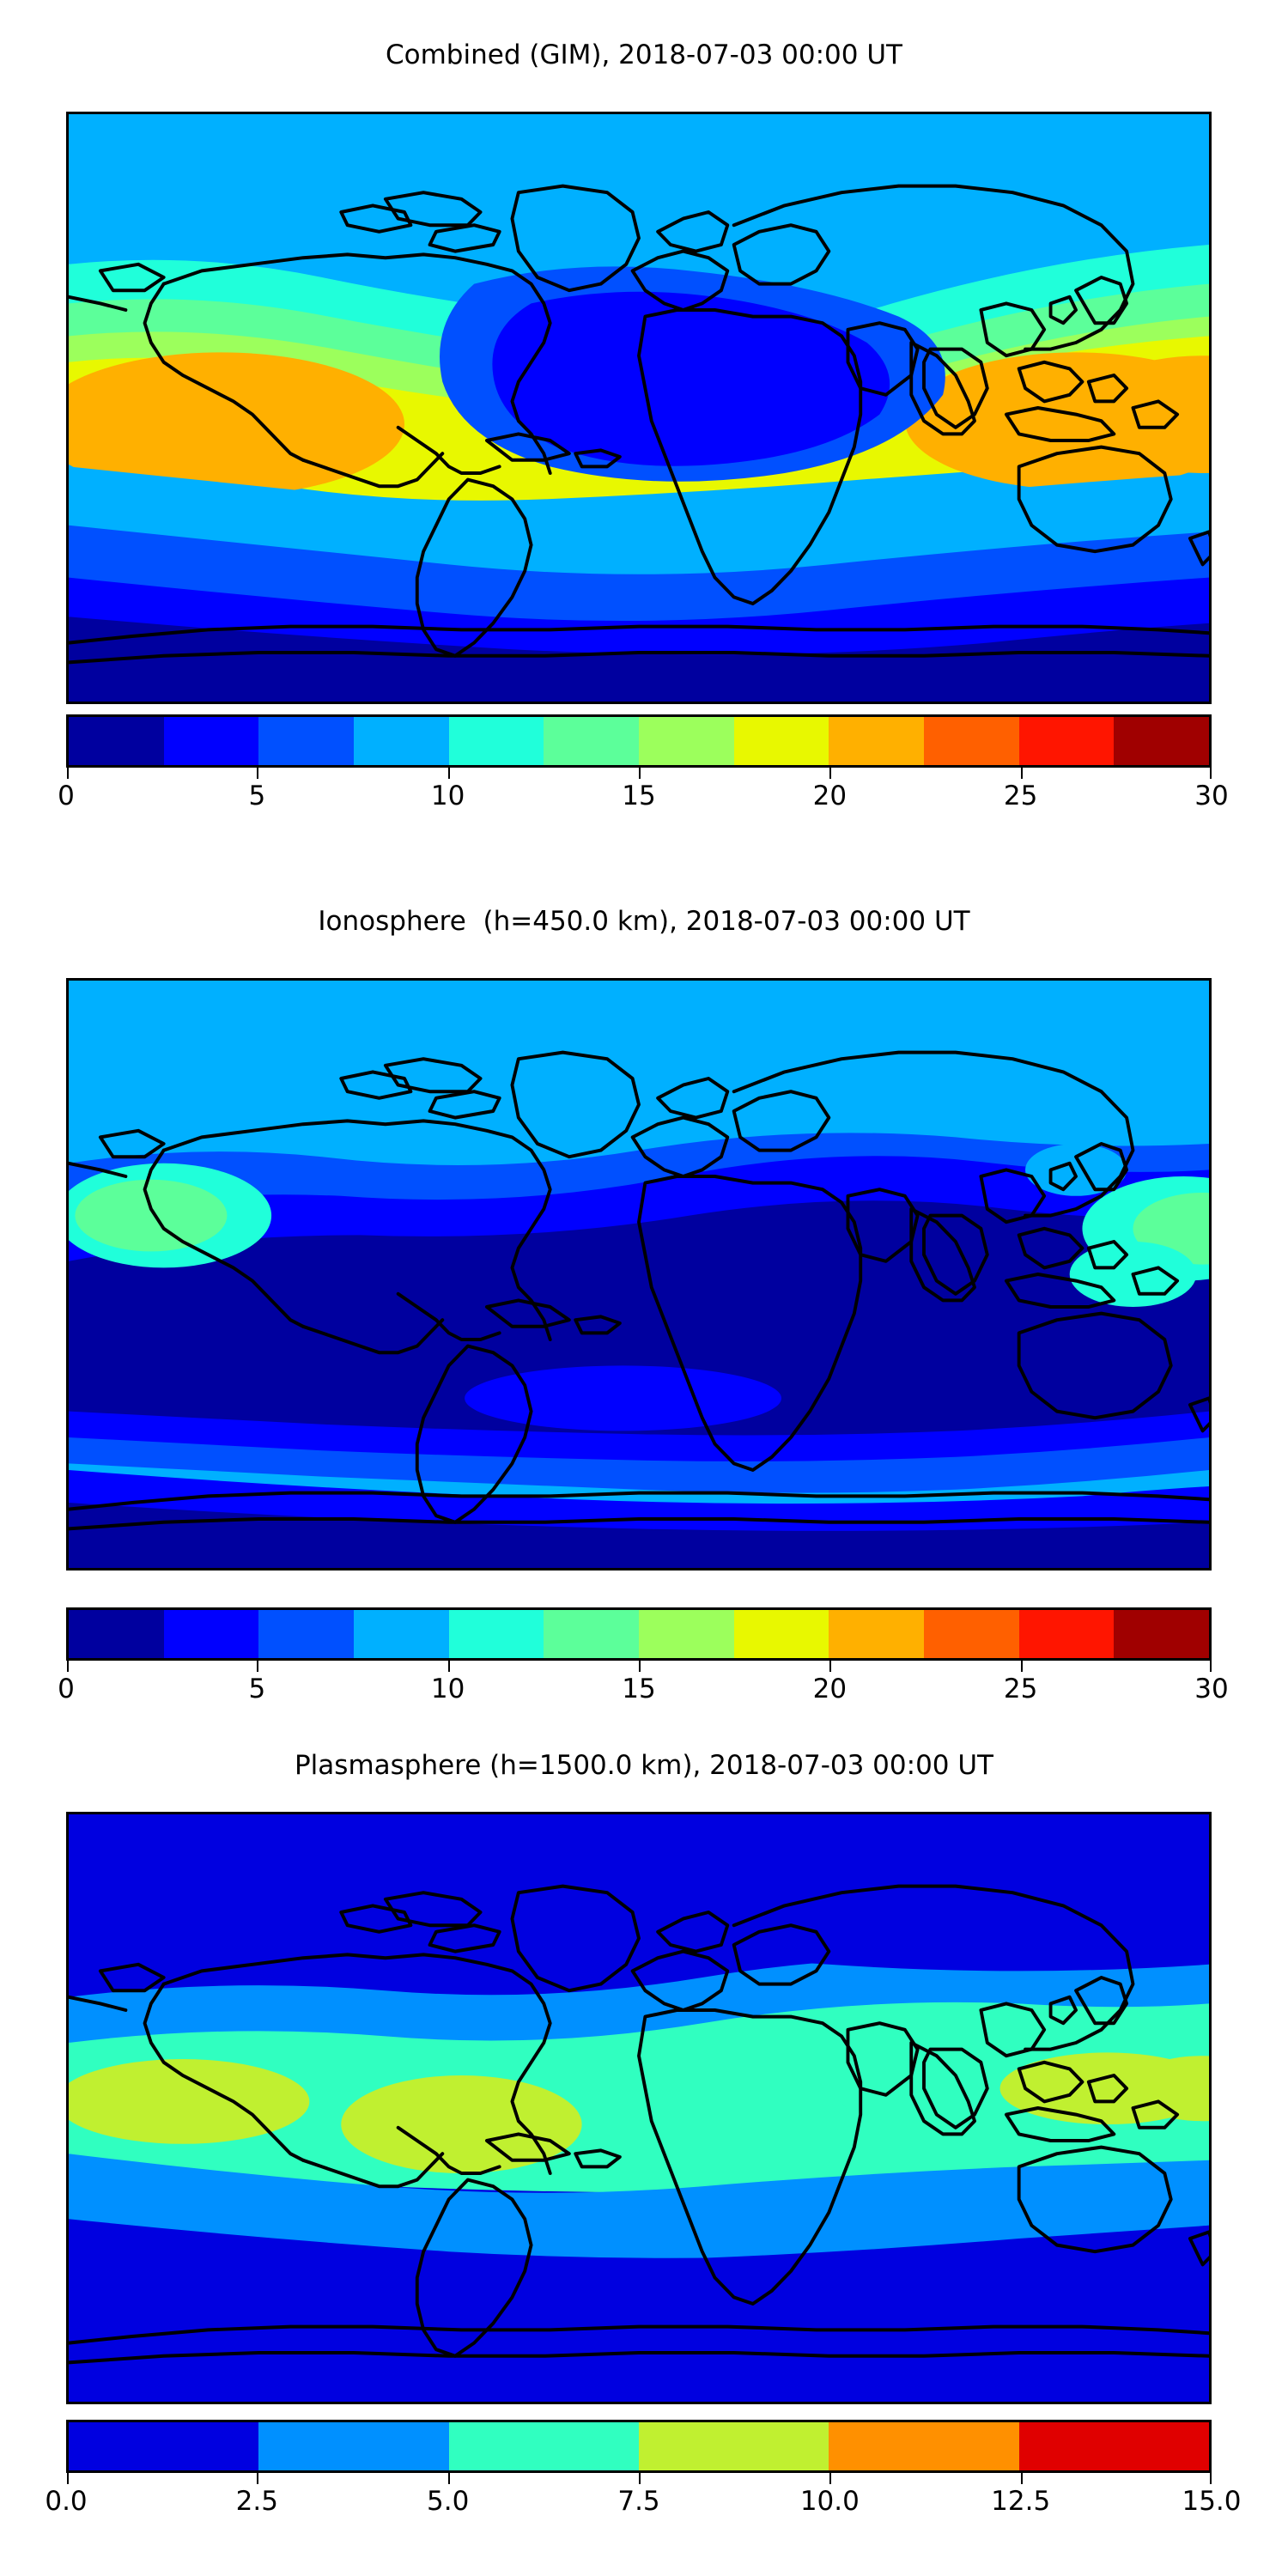  Describe the element at coordinates (66, 2501) in the screenshot. I see `colorbar-tick-label: 0.0` at that location.